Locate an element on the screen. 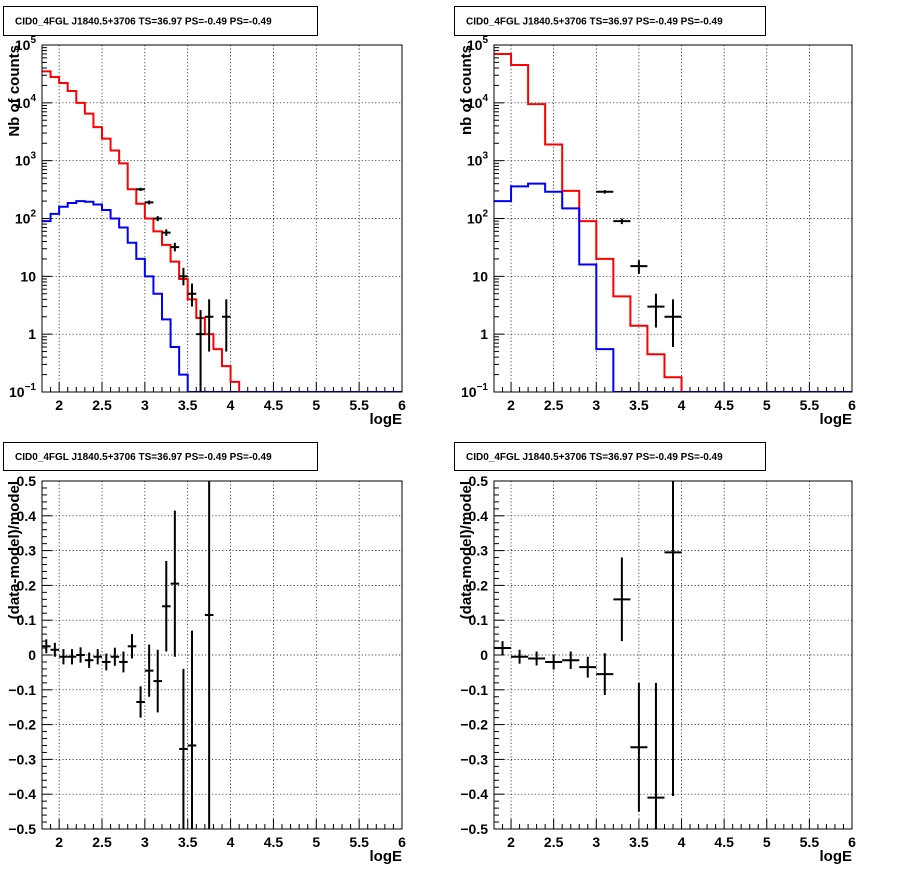 The width and height of the screenshot is (898, 875). y-tick-label: −0.1 is located at coordinates (474, 690).